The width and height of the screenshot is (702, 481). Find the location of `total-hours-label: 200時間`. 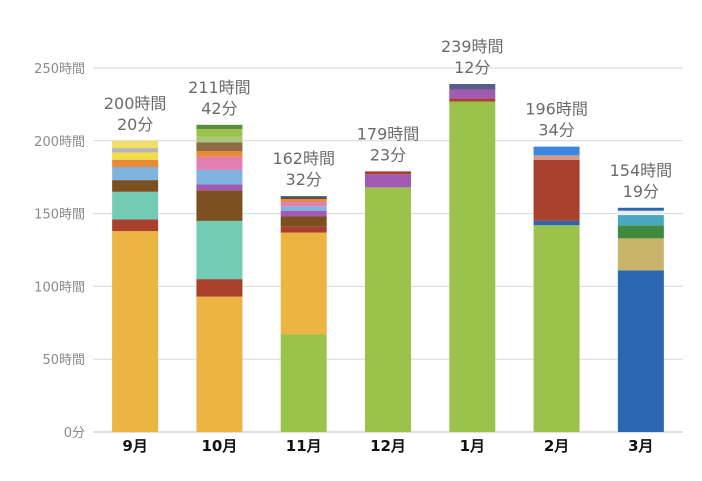

total-hours-label: 200時間 is located at coordinates (135, 103).